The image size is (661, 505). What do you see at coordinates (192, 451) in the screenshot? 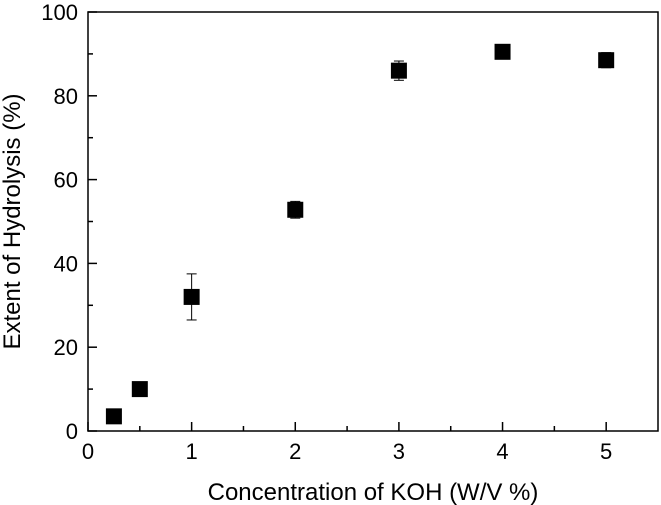
I see `x-tick-label: 1` at bounding box center [192, 451].